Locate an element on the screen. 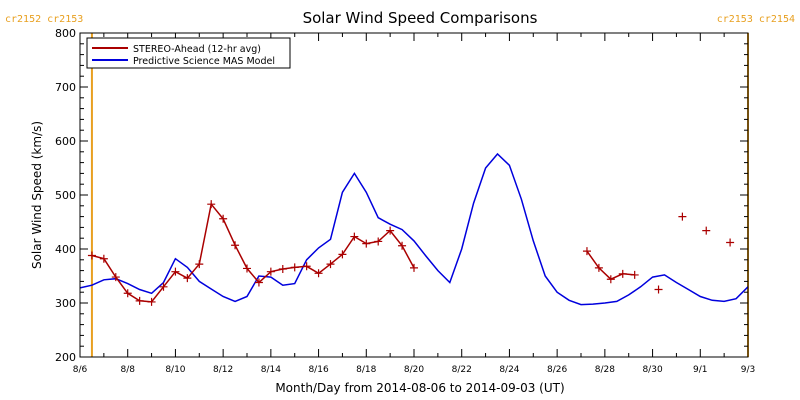 This screenshot has height=400, width=800. y-tick-label: 500 is located at coordinates (65, 195).